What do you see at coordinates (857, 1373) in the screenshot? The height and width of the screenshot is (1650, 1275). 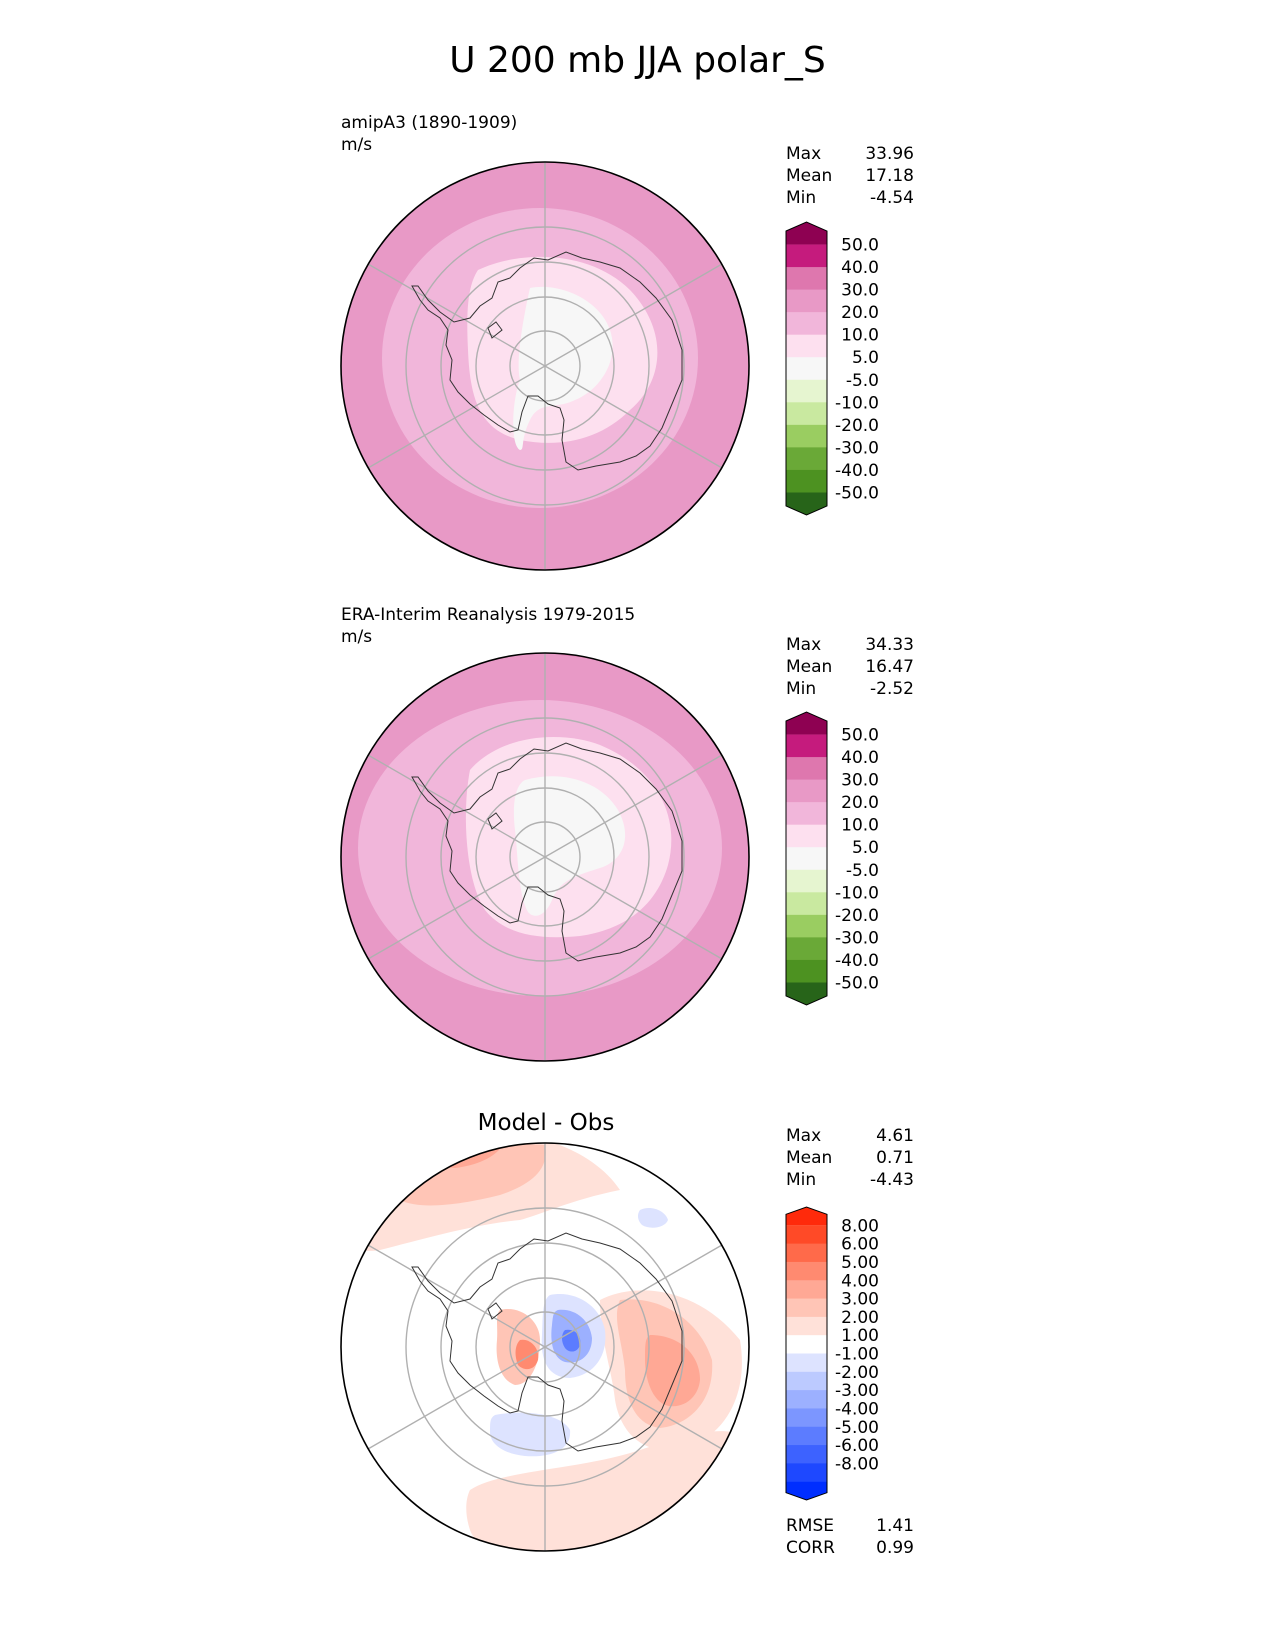 I see `colorbar-diff-tick-label: -2.00` at bounding box center [857, 1373].